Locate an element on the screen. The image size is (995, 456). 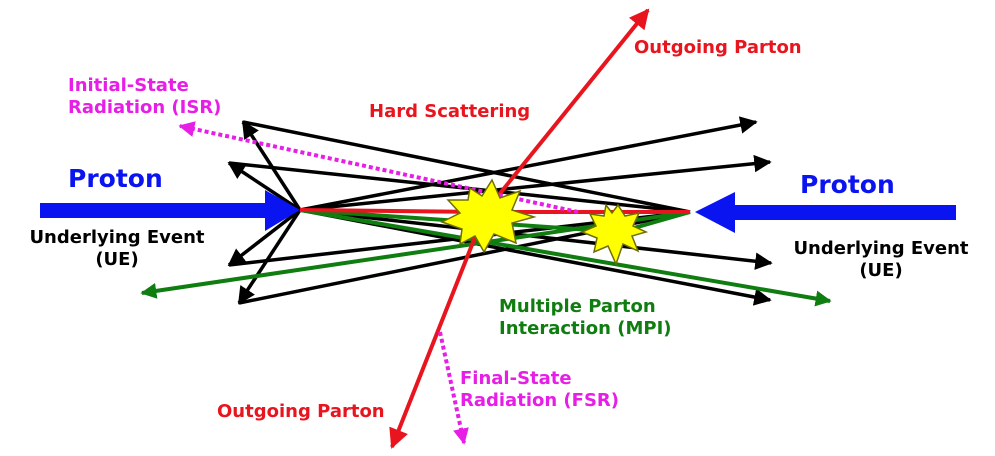
proton-left-label: Proton is located at coordinates (115, 178).